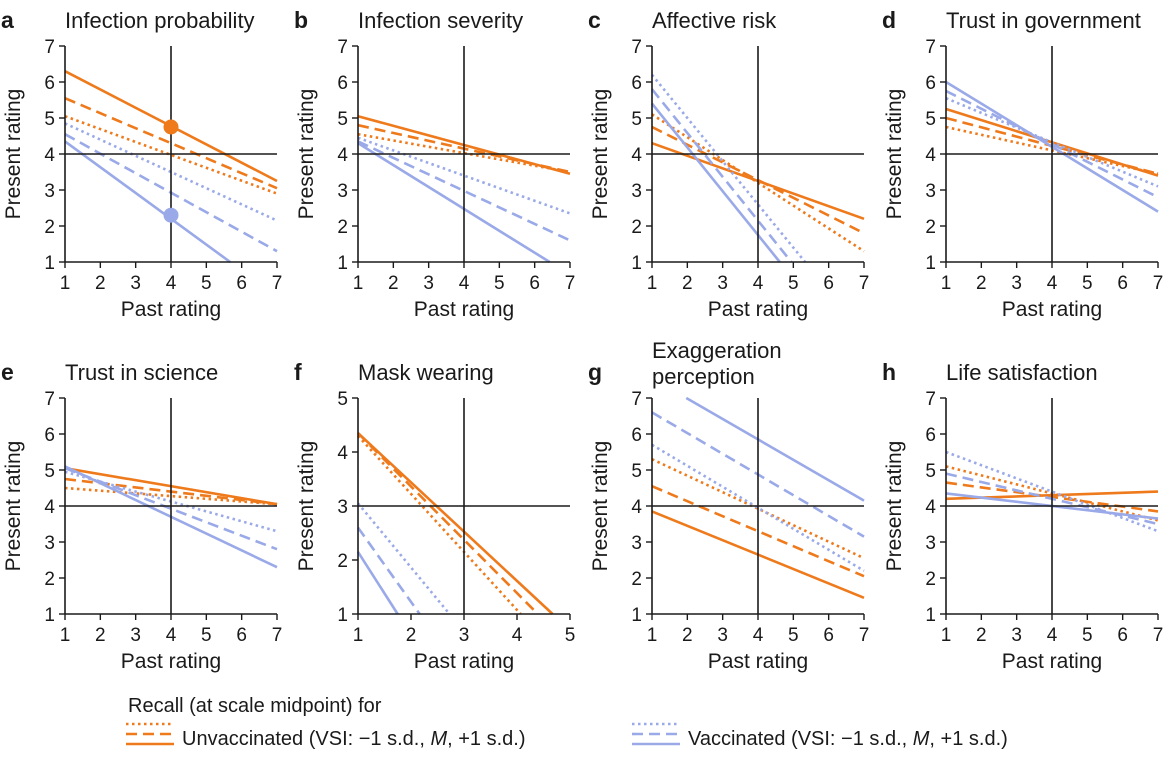  I want to click on panel-letter: b, so click(301, 20).